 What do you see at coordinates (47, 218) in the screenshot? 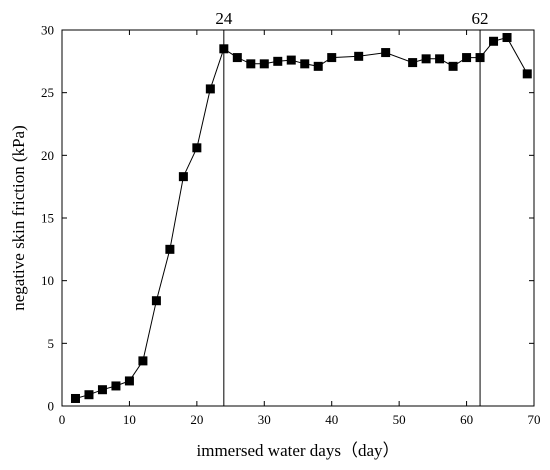
I see `y-tick-label: 15` at bounding box center [47, 218].